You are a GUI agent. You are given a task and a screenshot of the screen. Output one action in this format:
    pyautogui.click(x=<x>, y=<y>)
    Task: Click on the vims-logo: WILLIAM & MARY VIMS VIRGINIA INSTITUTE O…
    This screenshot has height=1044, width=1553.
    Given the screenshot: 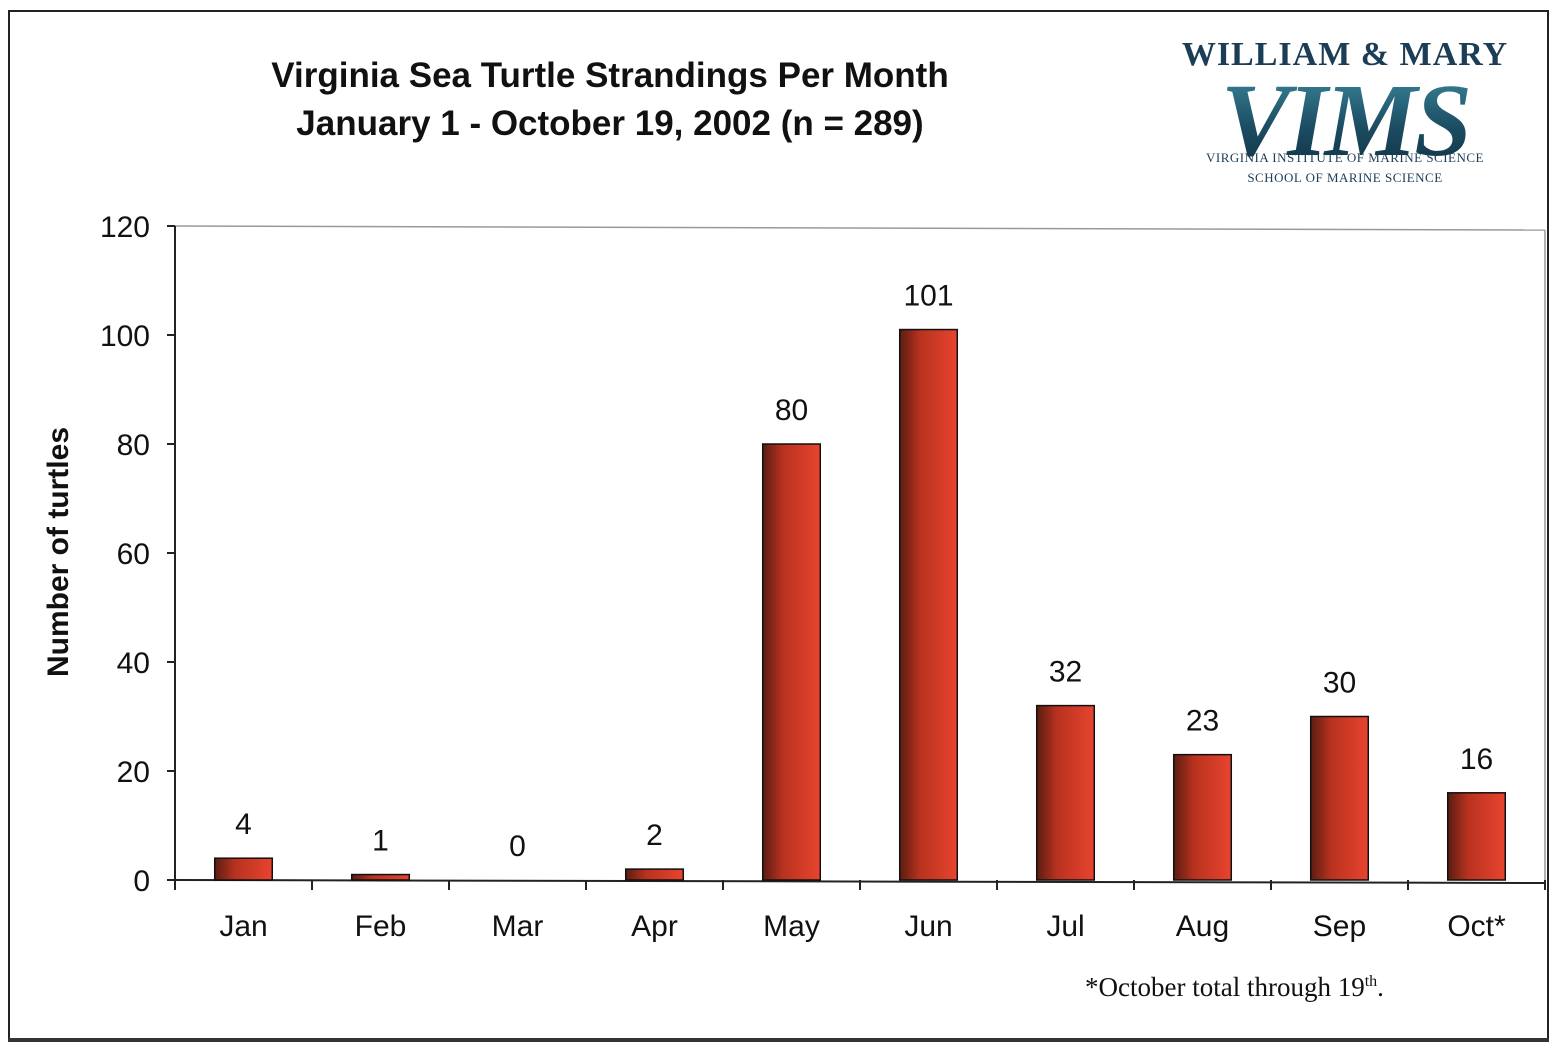 What is the action you would take?
    pyautogui.click(x=1345, y=116)
    